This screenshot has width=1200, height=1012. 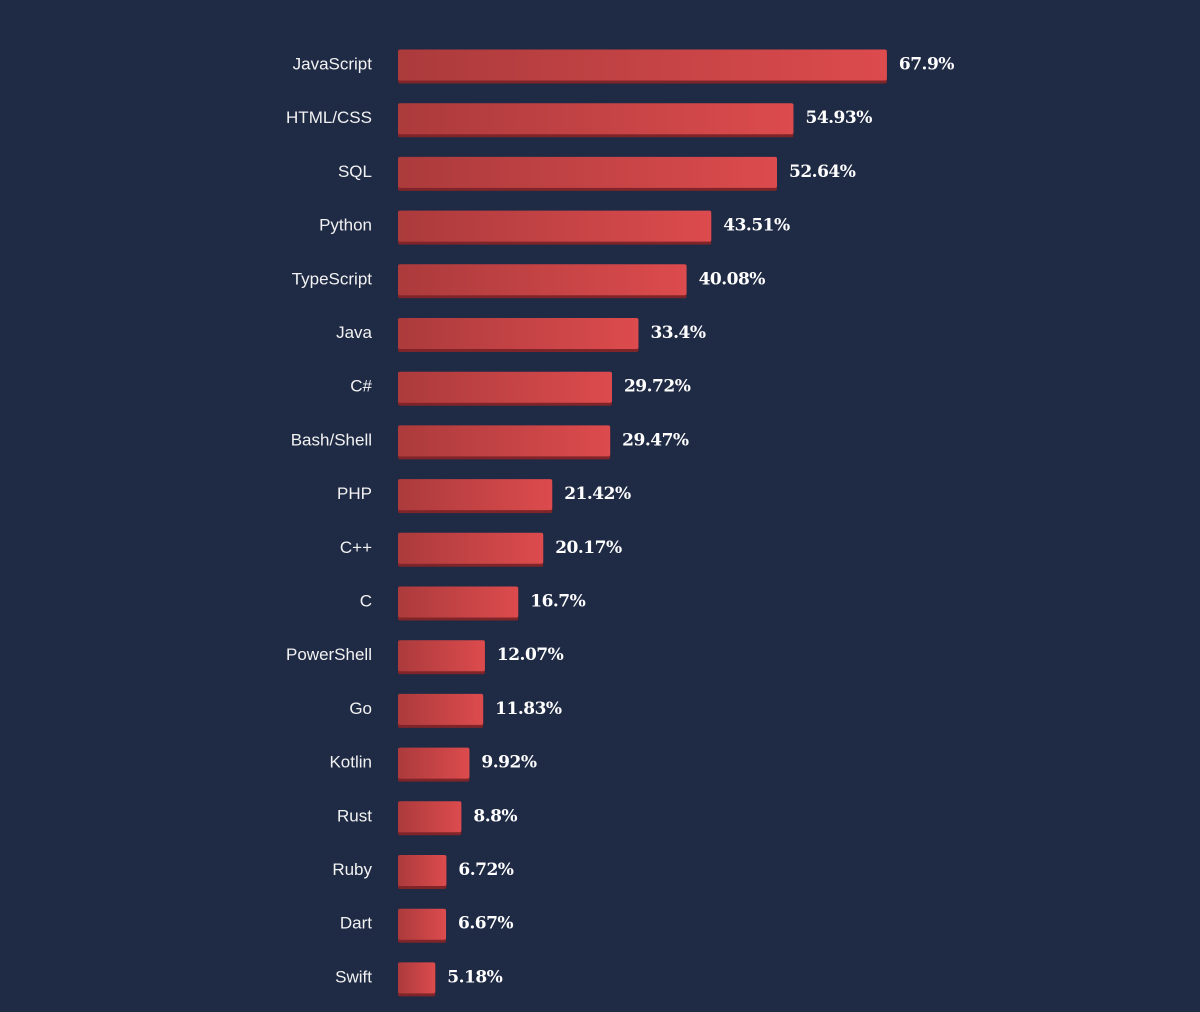 I want to click on value-label: 6.72%, so click(x=485, y=870).